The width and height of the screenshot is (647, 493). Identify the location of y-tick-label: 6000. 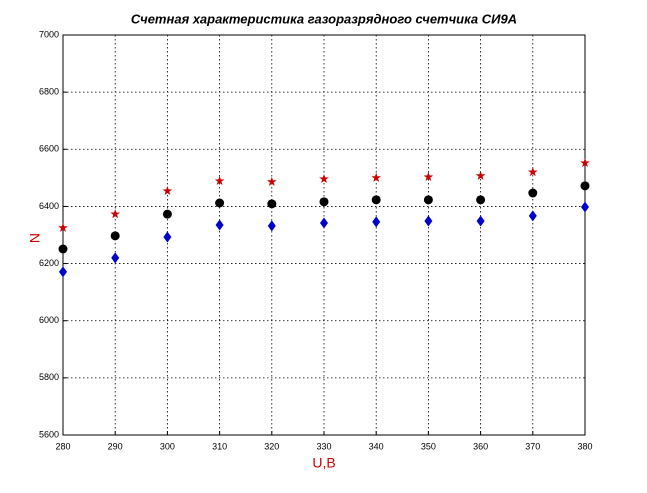
(49, 320).